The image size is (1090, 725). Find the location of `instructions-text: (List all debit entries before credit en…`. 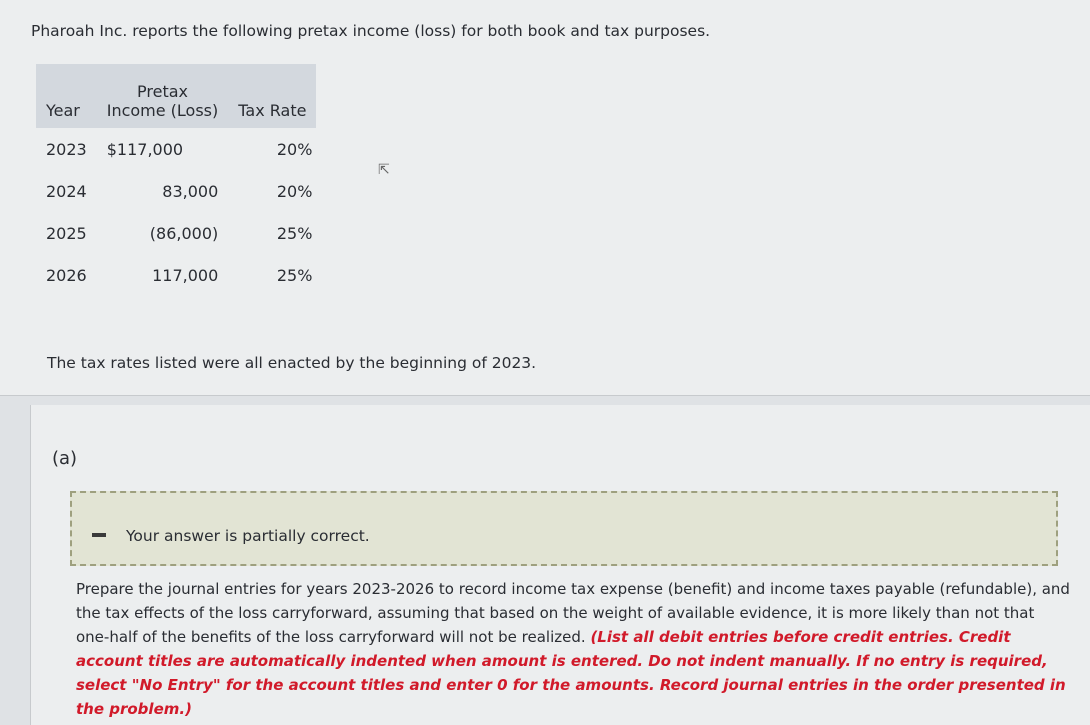

instructions-text: (List all debit entries before credit en… is located at coordinates (571, 673).